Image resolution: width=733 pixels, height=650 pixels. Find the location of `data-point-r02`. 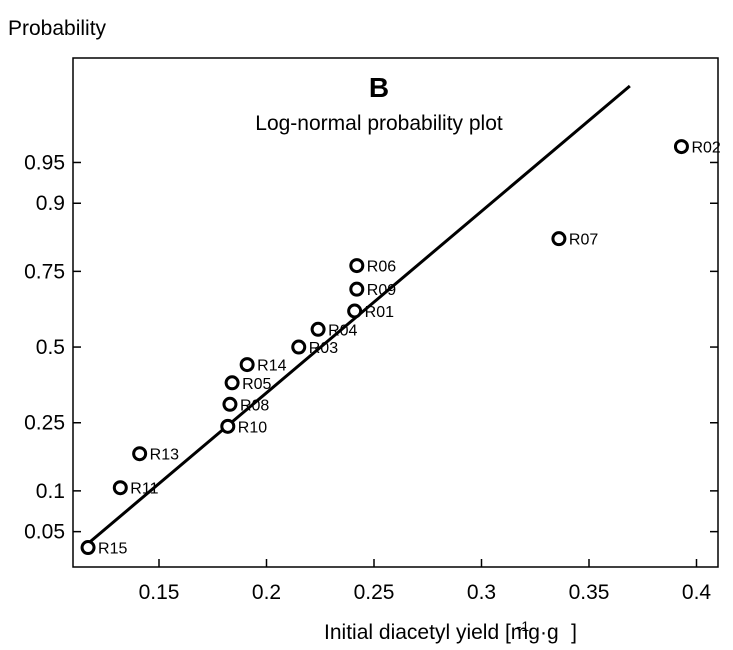

data-point-r02 is located at coordinates (681, 147).